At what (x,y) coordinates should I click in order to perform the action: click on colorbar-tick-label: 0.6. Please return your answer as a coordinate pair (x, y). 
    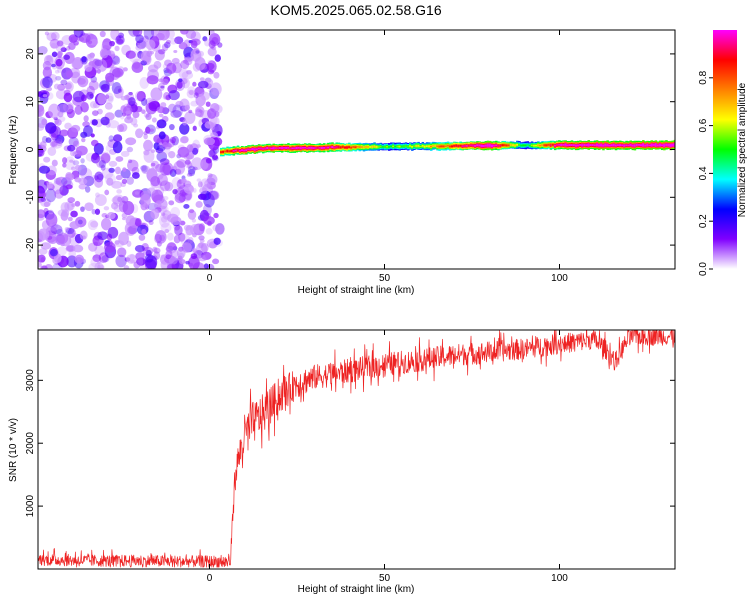
    Looking at the image, I should click on (703, 125).